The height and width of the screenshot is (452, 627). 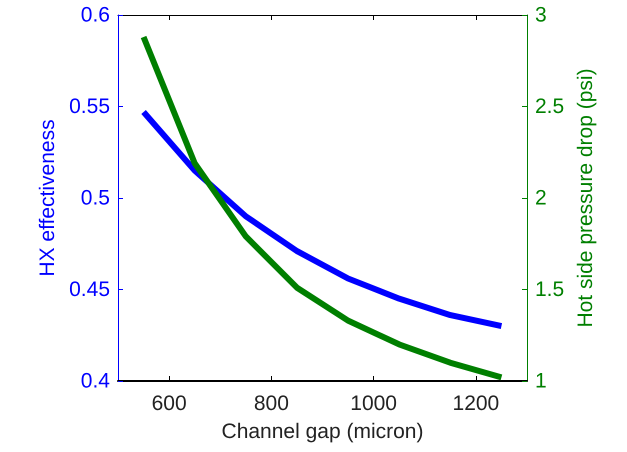 What do you see at coordinates (89, 289) in the screenshot?
I see `y-tick-label: 0.45` at bounding box center [89, 289].